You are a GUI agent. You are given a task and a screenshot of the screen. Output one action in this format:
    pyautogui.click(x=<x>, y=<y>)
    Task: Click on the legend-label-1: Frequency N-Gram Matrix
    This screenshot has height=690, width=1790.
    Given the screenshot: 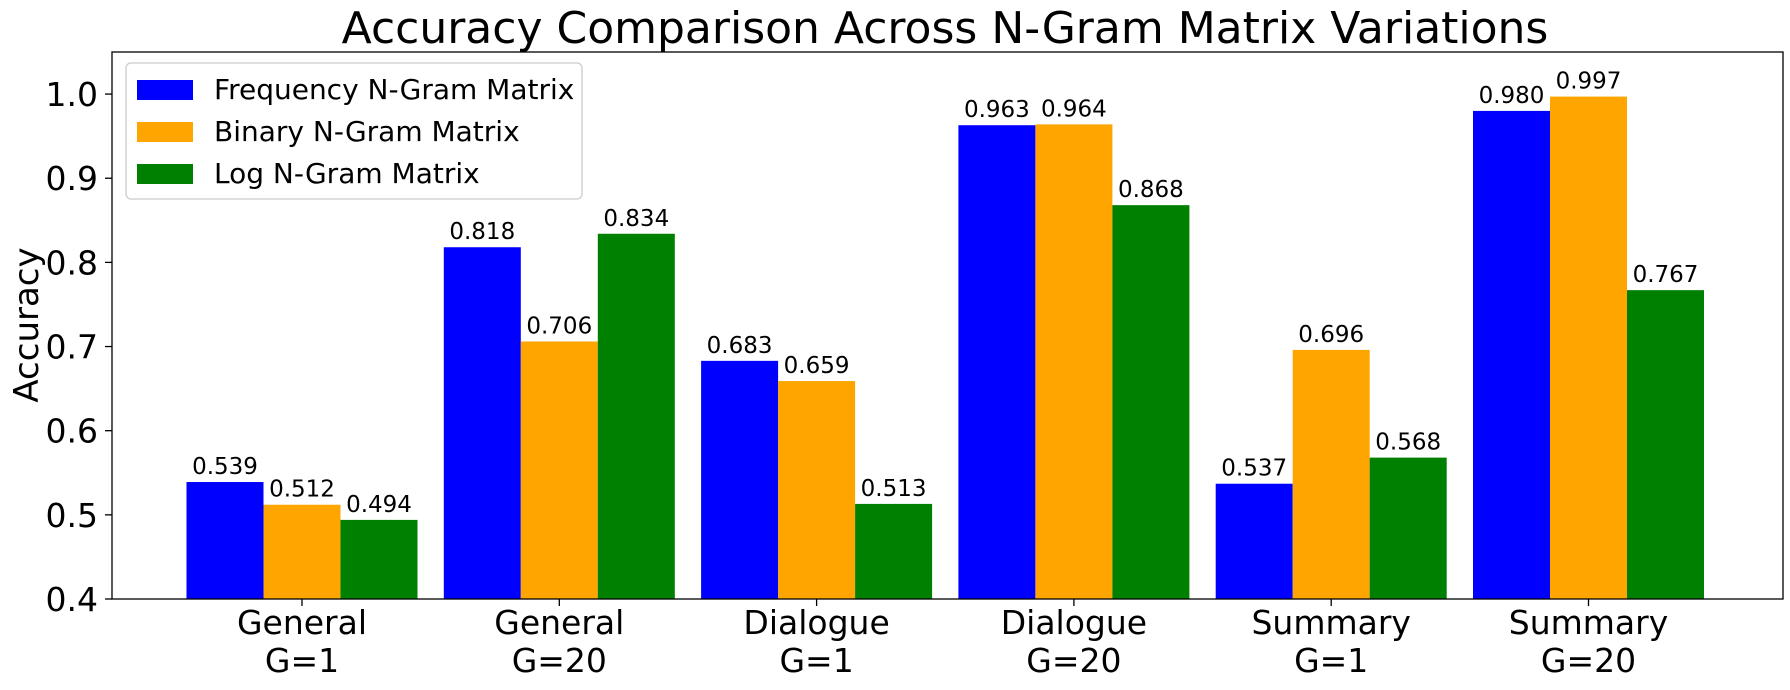 What is the action you would take?
    pyautogui.click(x=394, y=89)
    